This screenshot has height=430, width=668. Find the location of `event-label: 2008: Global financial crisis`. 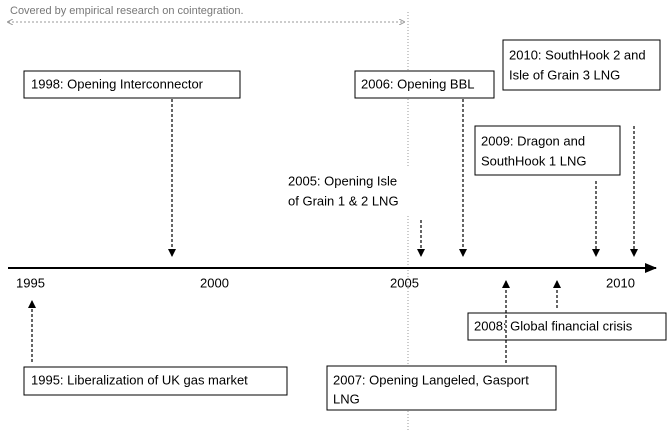

event-label: 2008: Global financial crisis is located at coordinates (553, 325).